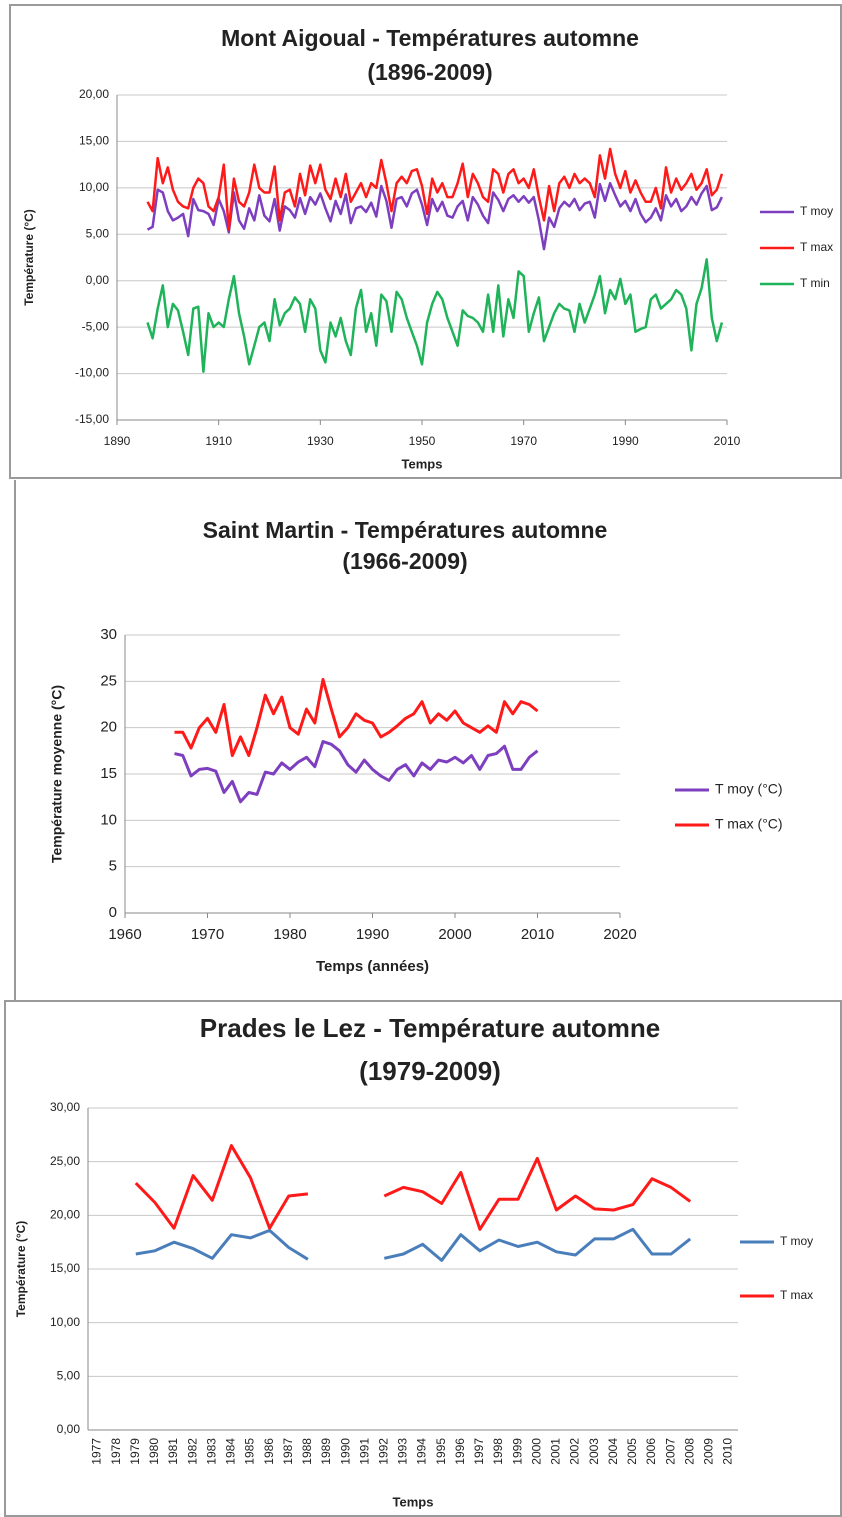 Image resolution: width=842 pixels, height=1517 pixels. I want to click on chart-subtitle: (1979-2009), so click(430, 1071).